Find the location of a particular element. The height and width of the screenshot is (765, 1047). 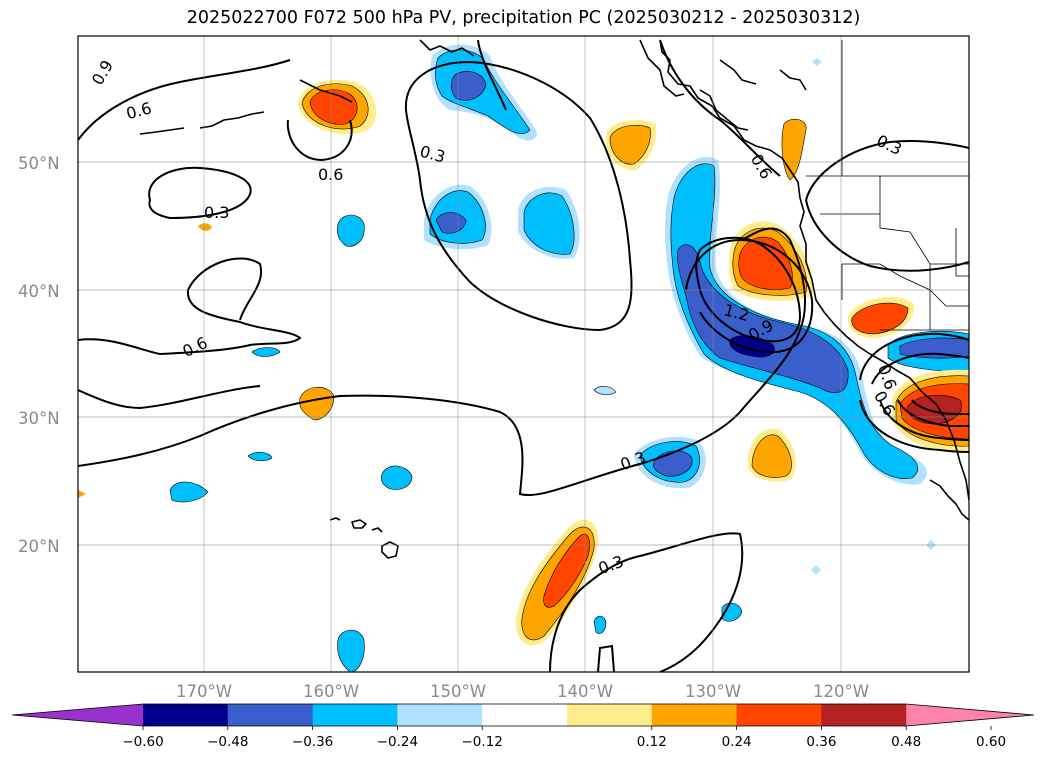

lat-label: 30°N is located at coordinates (39, 418).